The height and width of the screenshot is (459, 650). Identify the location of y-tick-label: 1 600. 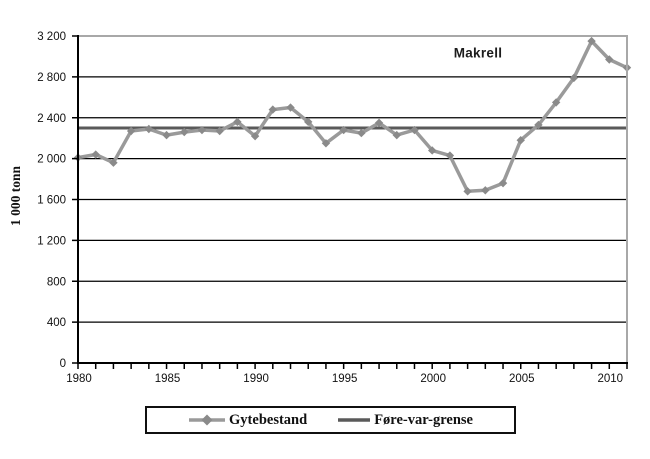
(51, 201).